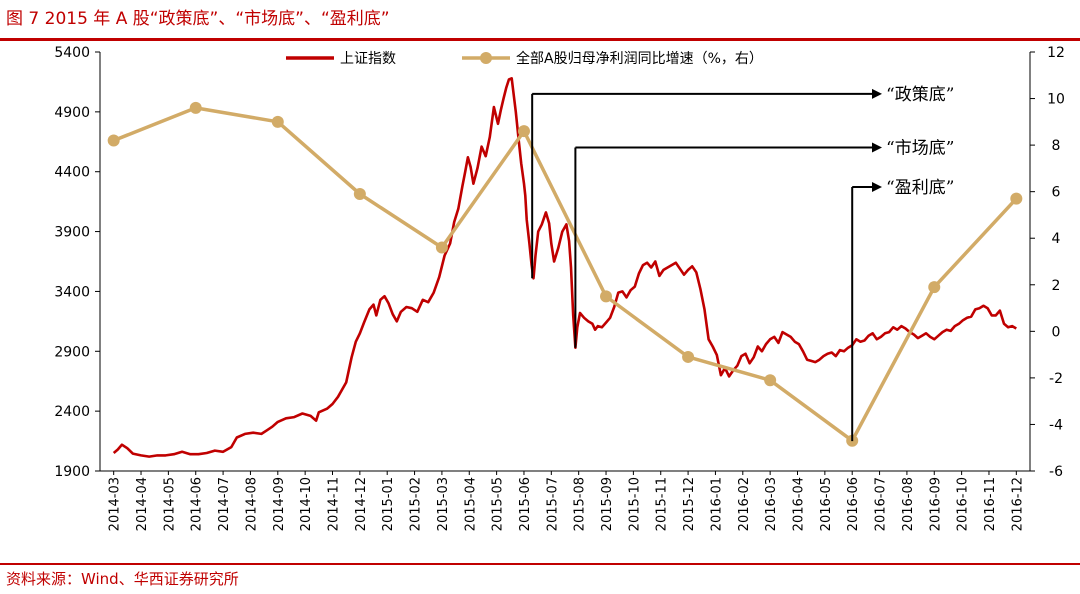 The height and width of the screenshot is (594, 1080). Describe the element at coordinates (72, 113) in the screenshot. I see `left-tick-label: 4900` at that location.